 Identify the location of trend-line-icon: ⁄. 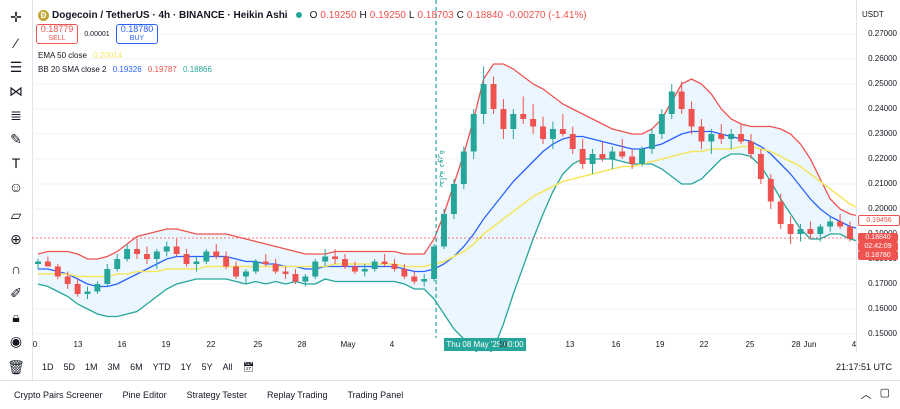
(16, 43).